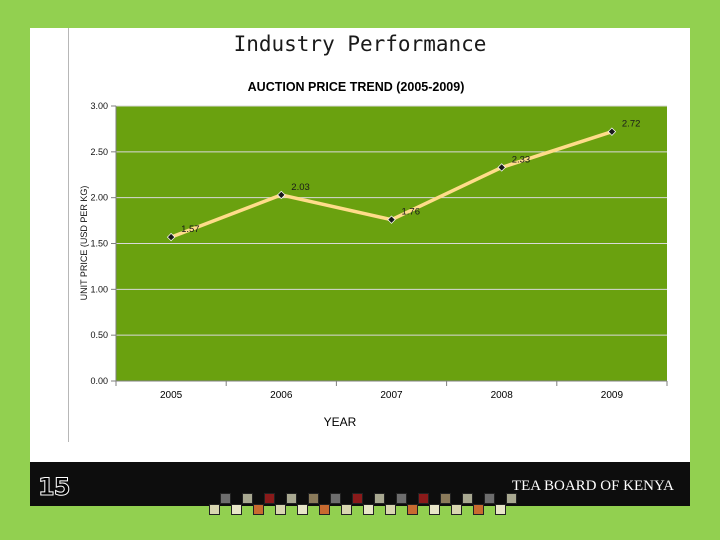 The height and width of the screenshot is (540, 720). I want to click on y-tick-label: 0.00, so click(99, 381).